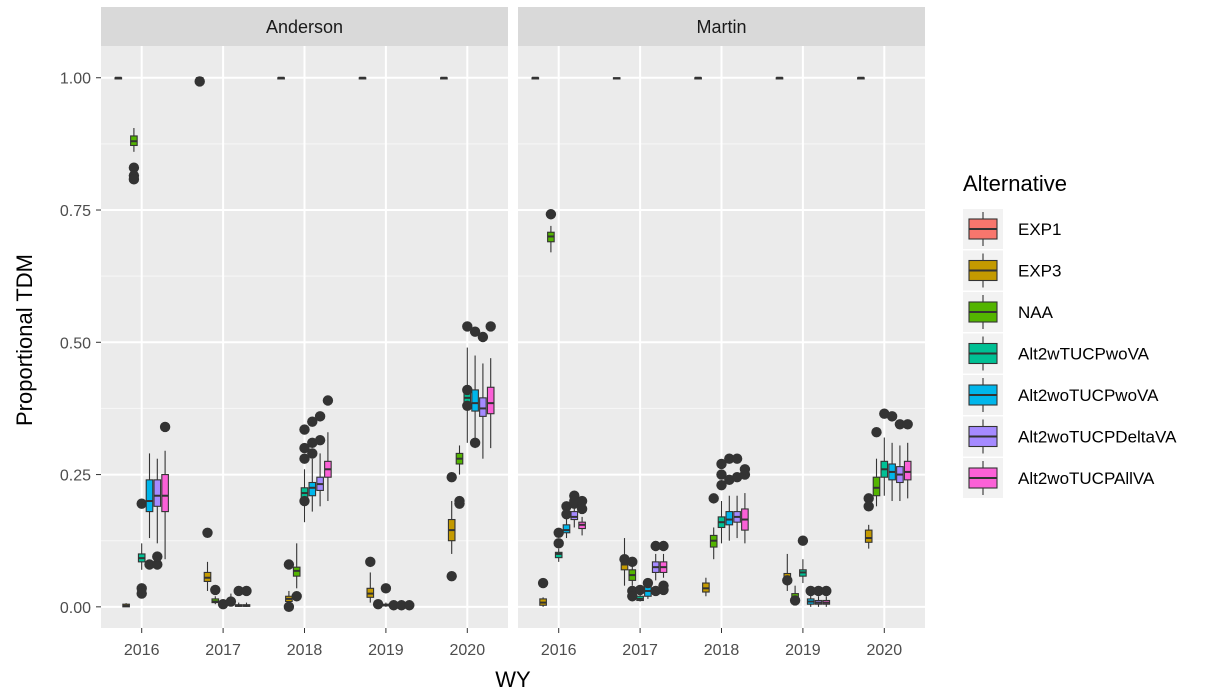 Image resolution: width=1232 pixels, height=694 pixels. Describe the element at coordinates (80, 344) in the screenshot. I see `y-axis: 0.00 0.25 0.50 0.75 1.00` at that location.